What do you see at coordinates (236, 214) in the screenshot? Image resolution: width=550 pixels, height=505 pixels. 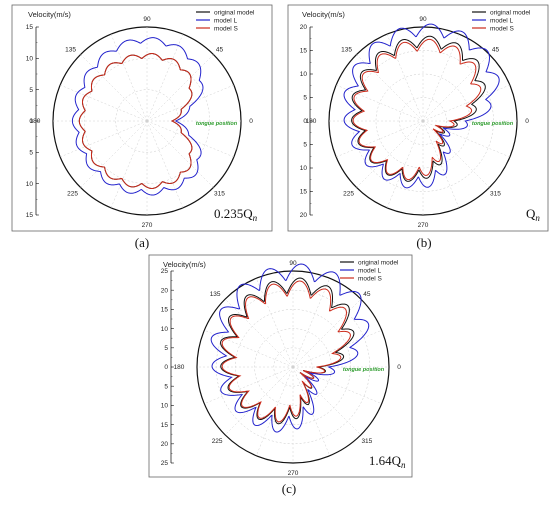 I see `flow-rate-label: 0.235Qn` at bounding box center [236, 214].